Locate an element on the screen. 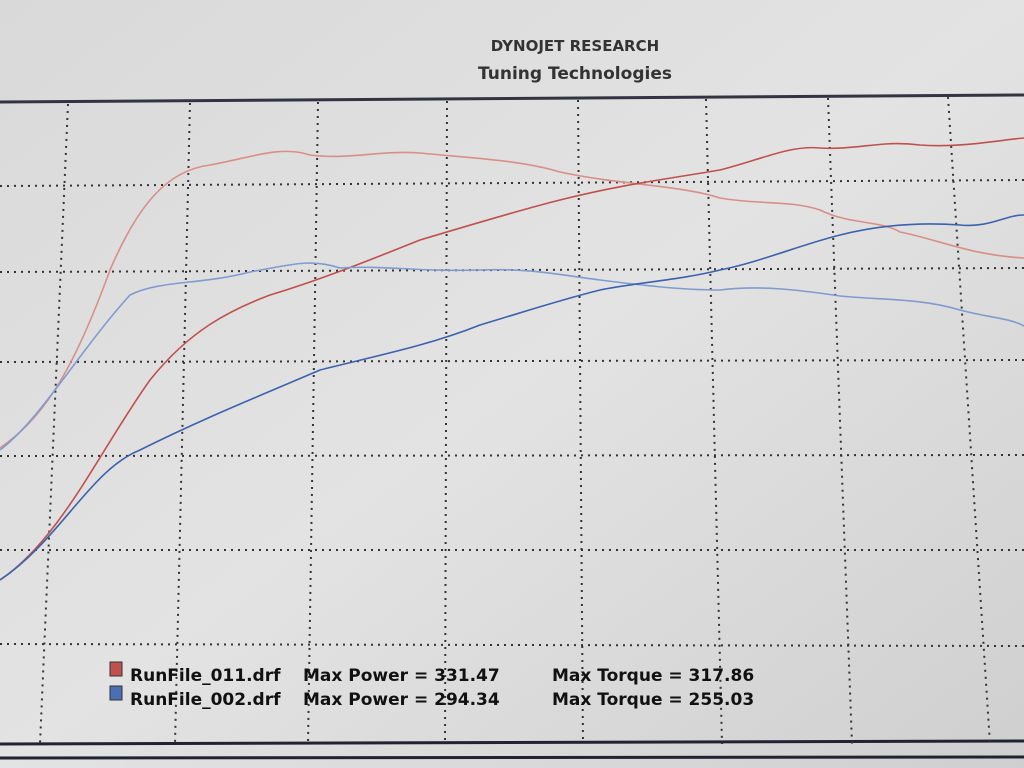  frame-top is located at coordinates (512, 98).